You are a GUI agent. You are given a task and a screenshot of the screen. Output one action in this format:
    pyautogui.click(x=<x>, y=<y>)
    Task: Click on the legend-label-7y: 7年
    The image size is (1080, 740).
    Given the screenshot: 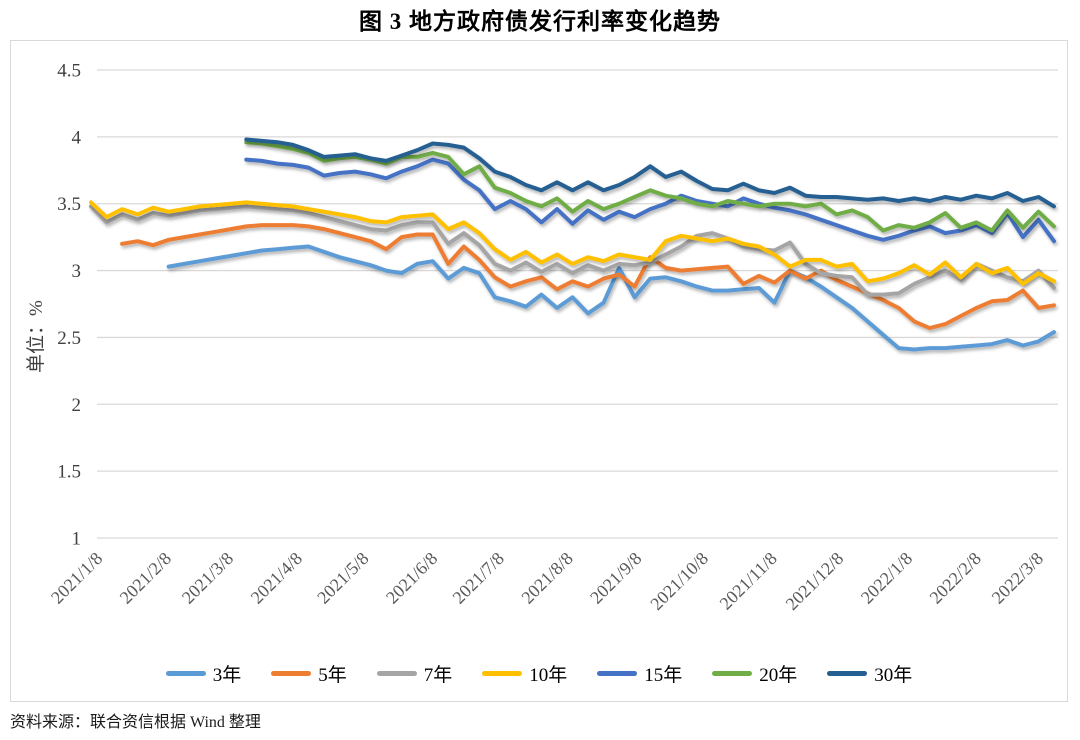 What is the action you would take?
    pyautogui.click(x=438, y=675)
    